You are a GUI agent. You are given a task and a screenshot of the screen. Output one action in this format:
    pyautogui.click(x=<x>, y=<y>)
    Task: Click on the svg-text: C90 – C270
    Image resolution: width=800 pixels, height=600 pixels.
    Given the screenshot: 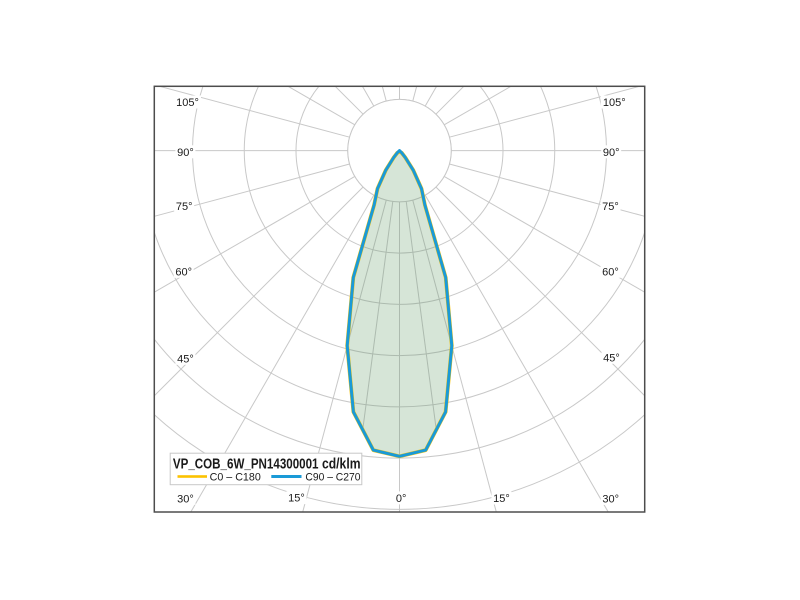 What is the action you would take?
    pyautogui.click(x=332, y=477)
    